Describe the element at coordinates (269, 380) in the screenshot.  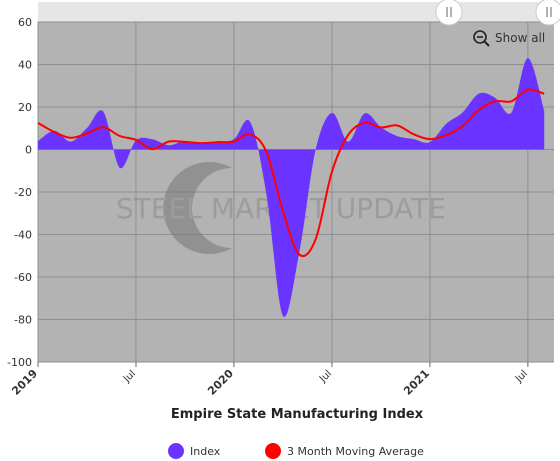
I see `x-axis: 2019 Jul 2020 Jul 2021 Jul` at that location.